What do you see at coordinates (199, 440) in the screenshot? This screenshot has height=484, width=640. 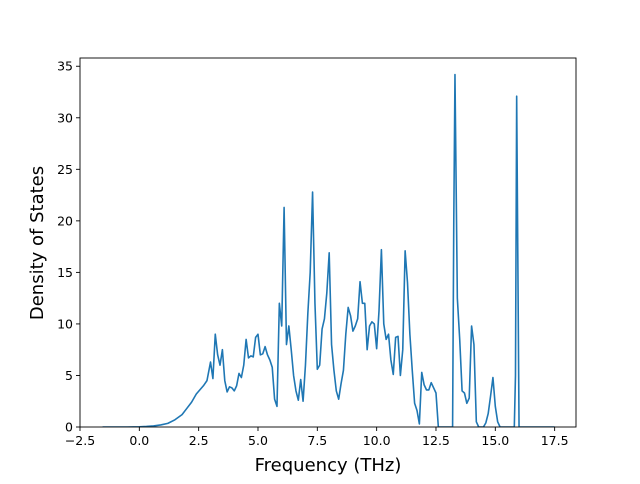 I see `x-tick-label: 2.5` at bounding box center [199, 440].